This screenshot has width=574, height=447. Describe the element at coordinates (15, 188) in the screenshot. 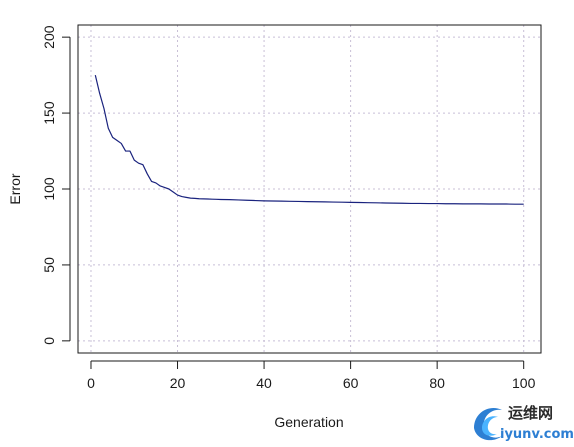

I see `y-axis-title: Error` at that location.